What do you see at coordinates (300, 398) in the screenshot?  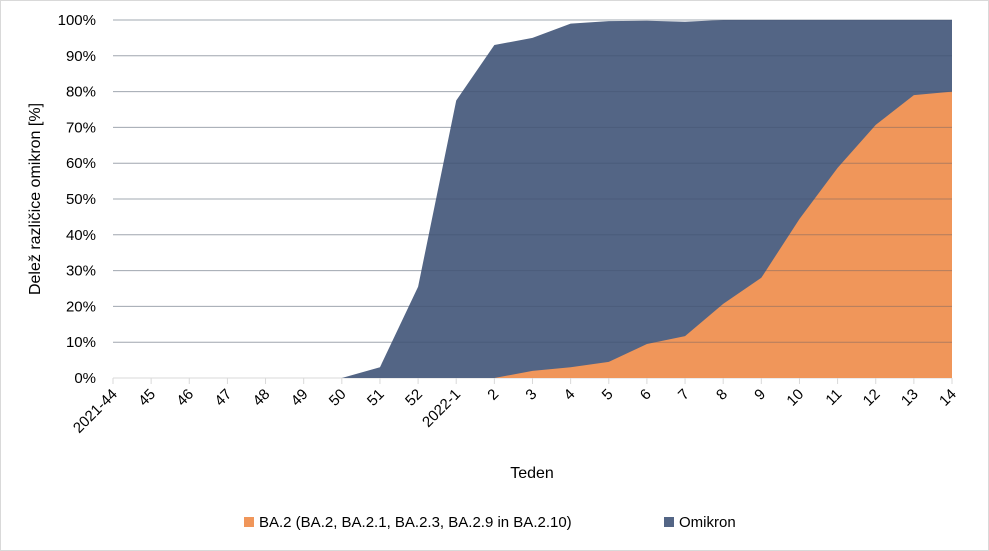 I see `x-tick-label: 49` at bounding box center [300, 398].